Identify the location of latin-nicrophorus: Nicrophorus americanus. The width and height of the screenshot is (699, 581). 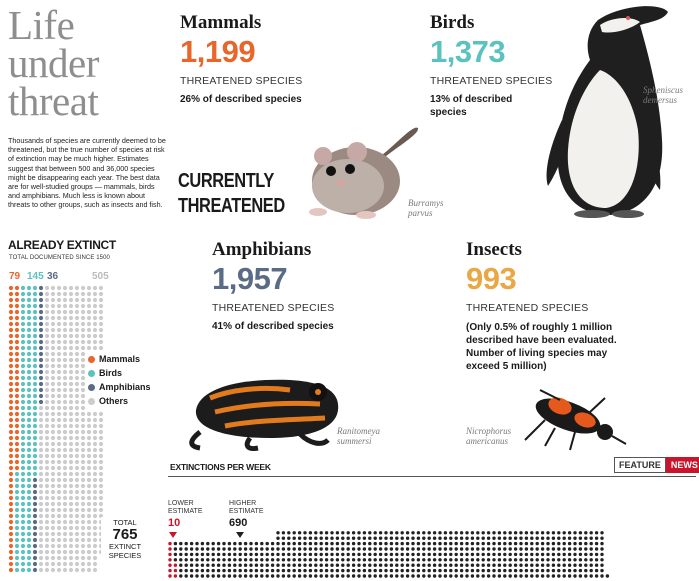
(488, 436).